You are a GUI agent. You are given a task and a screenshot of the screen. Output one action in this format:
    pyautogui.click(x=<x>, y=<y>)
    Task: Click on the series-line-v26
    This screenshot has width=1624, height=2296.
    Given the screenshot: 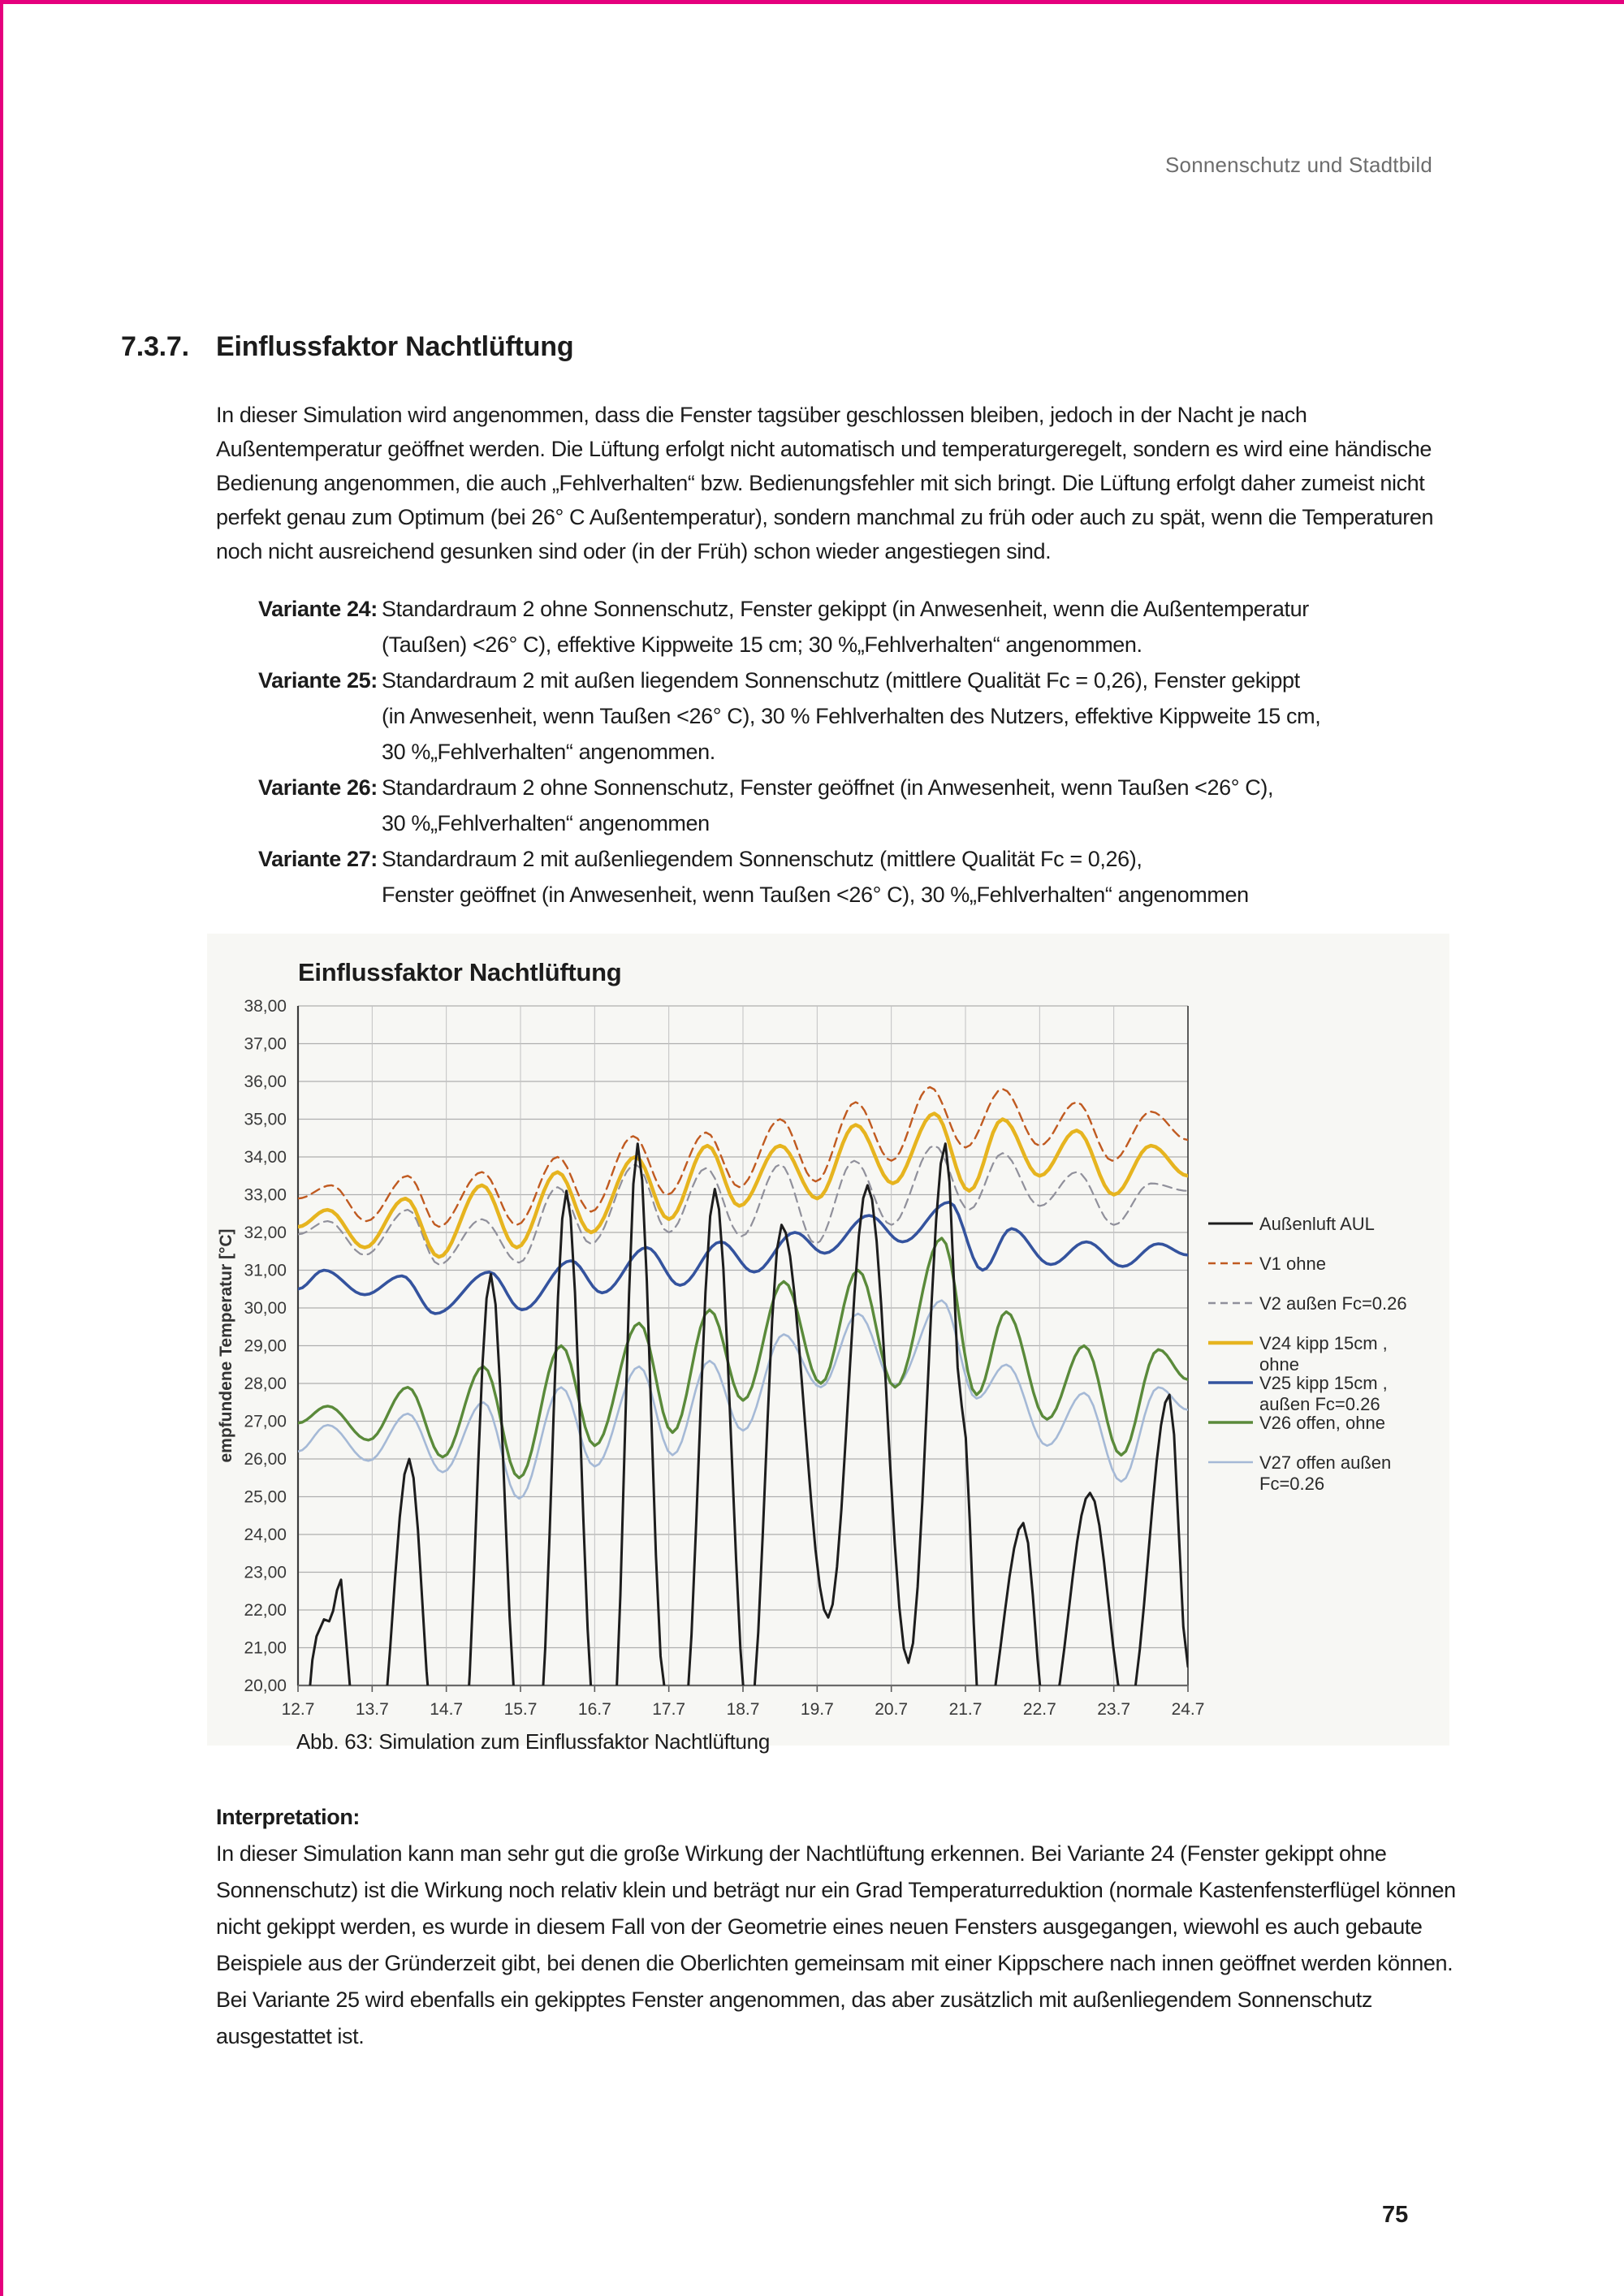 What is the action you would take?
    pyautogui.click(x=743, y=1357)
    